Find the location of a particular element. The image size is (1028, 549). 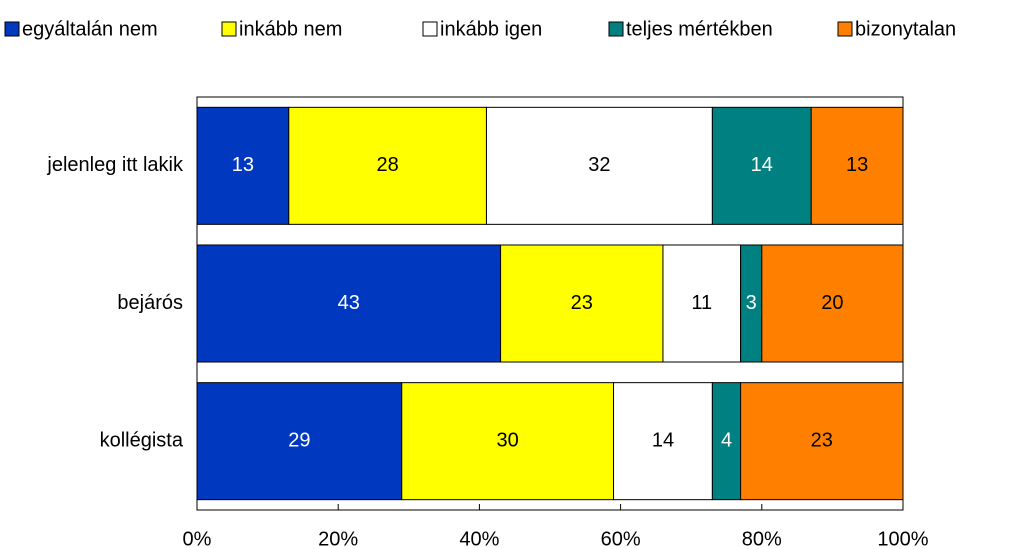

y-tick-label: jelenleg itt lakik is located at coordinates (115, 165).